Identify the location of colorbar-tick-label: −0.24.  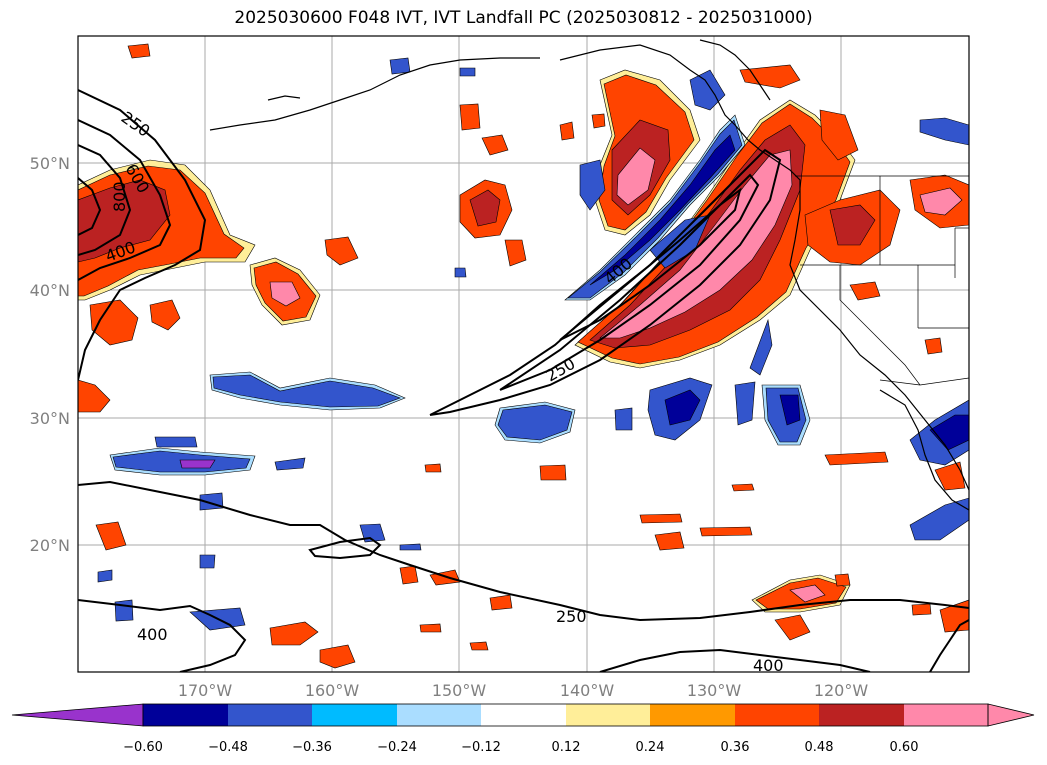
(397, 747).